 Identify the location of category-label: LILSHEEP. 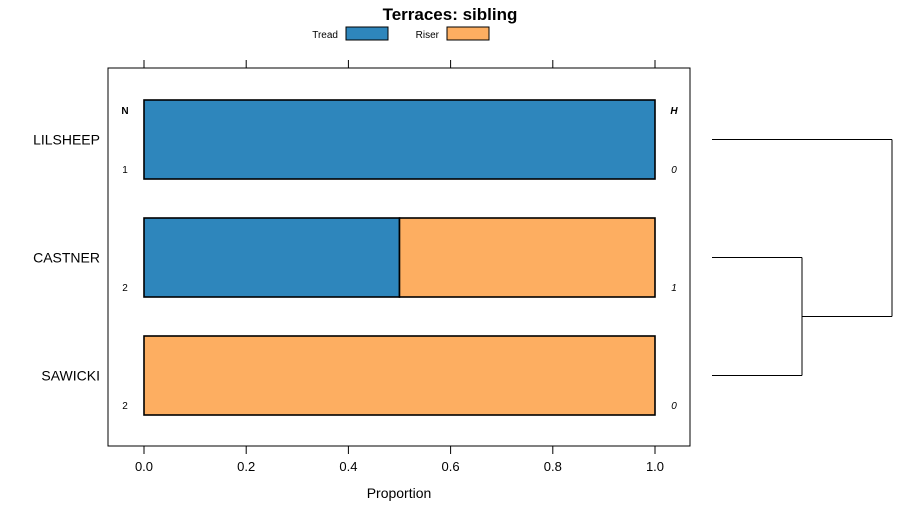
(66, 140).